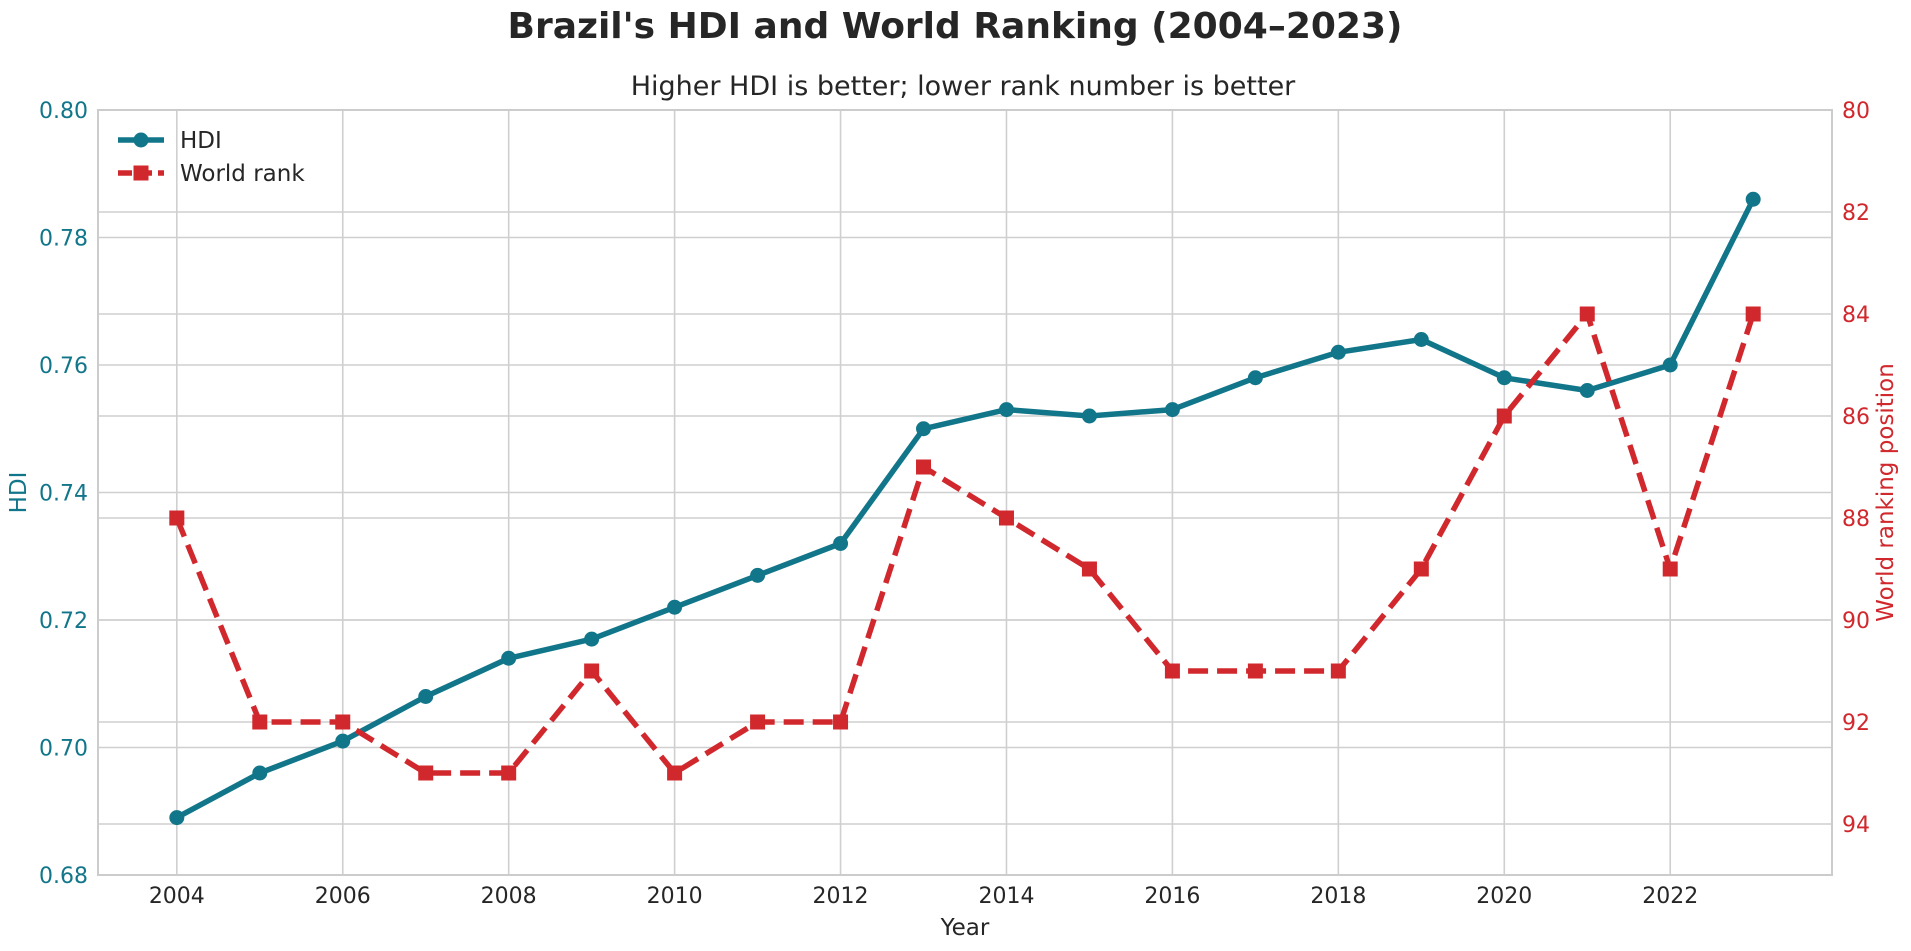  What do you see at coordinates (63, 366) in the screenshot?
I see `y-tick-label-left: 0.76` at bounding box center [63, 366].